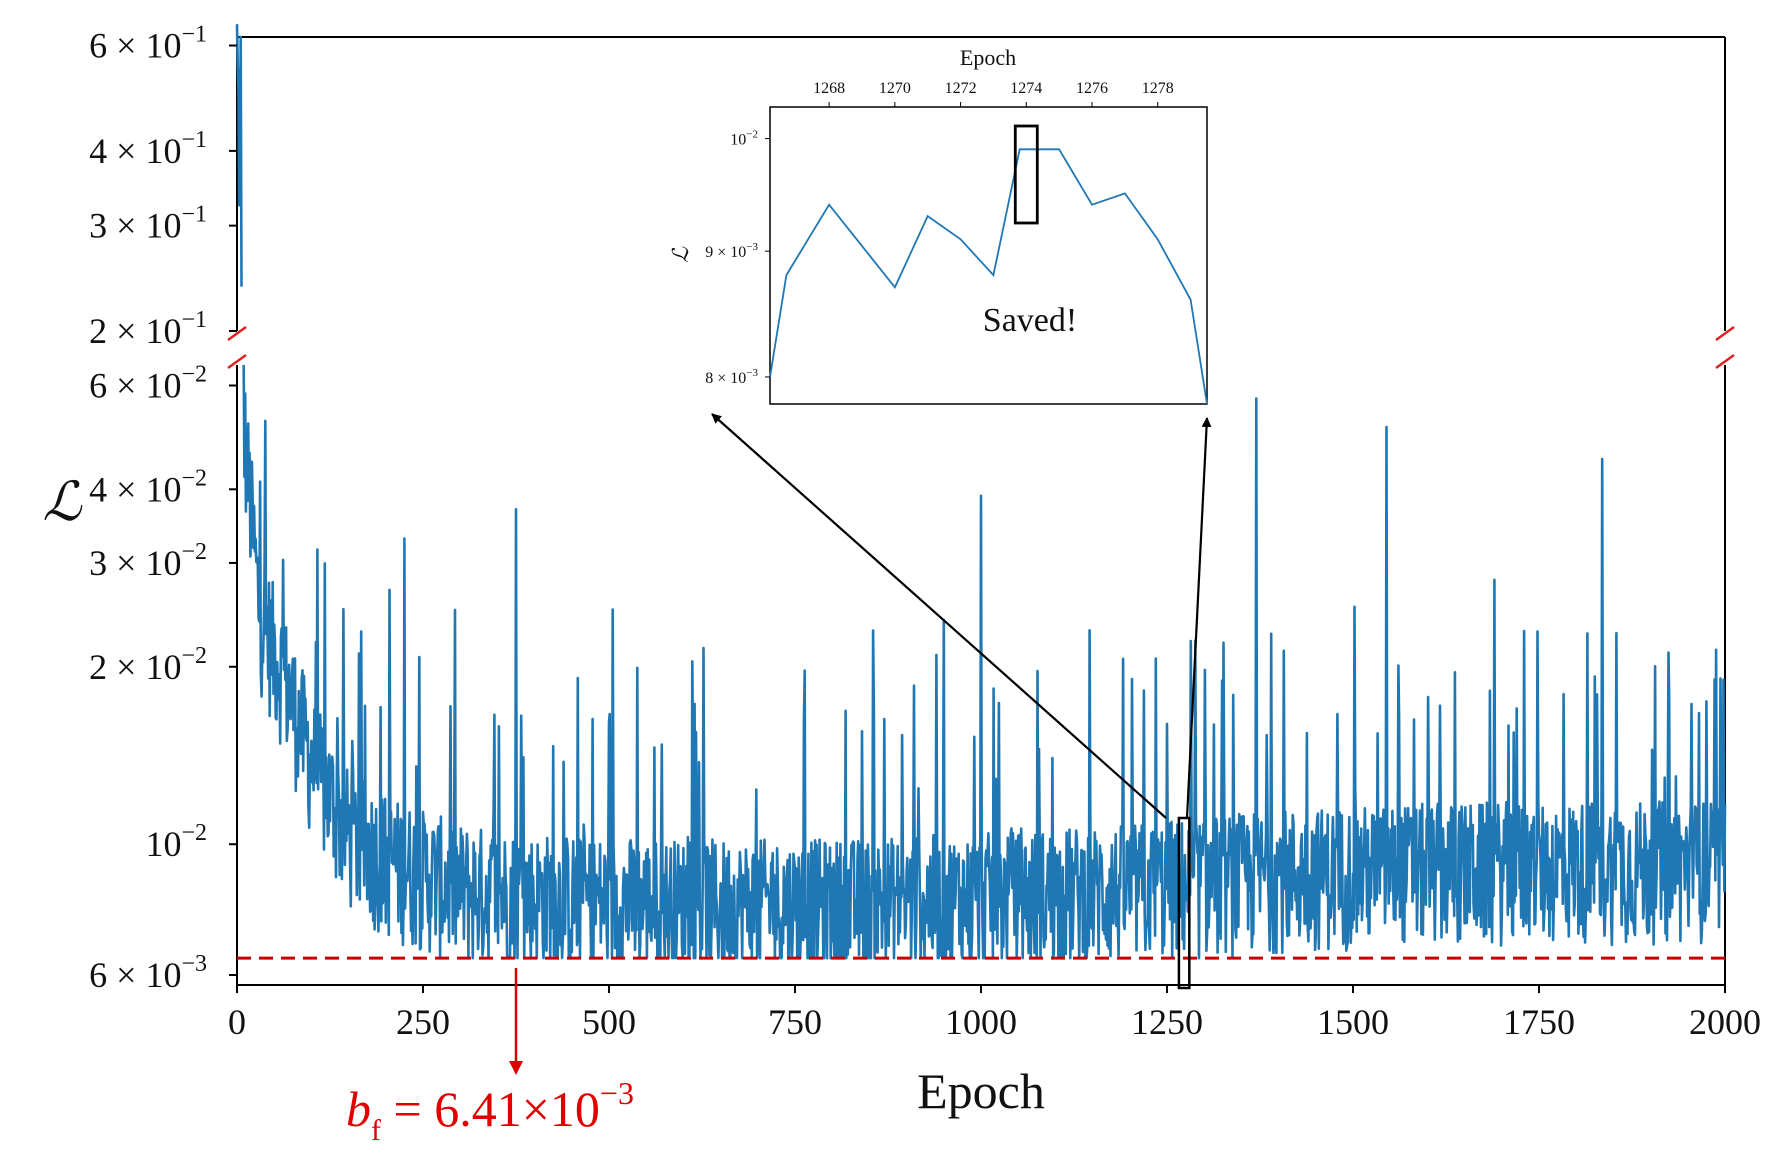 Image resolution: width=1771 pixels, height=1153 pixels. I want to click on inset-y-tick-label-1: 9 × 10⁻³, so click(731, 251).